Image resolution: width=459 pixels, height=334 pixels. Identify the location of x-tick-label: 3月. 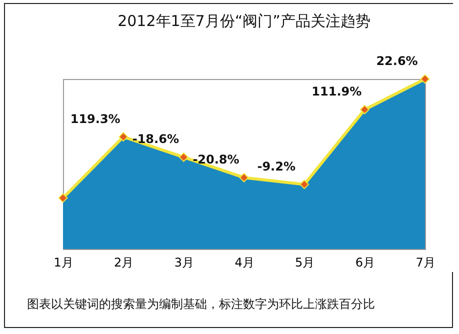
(184, 263).